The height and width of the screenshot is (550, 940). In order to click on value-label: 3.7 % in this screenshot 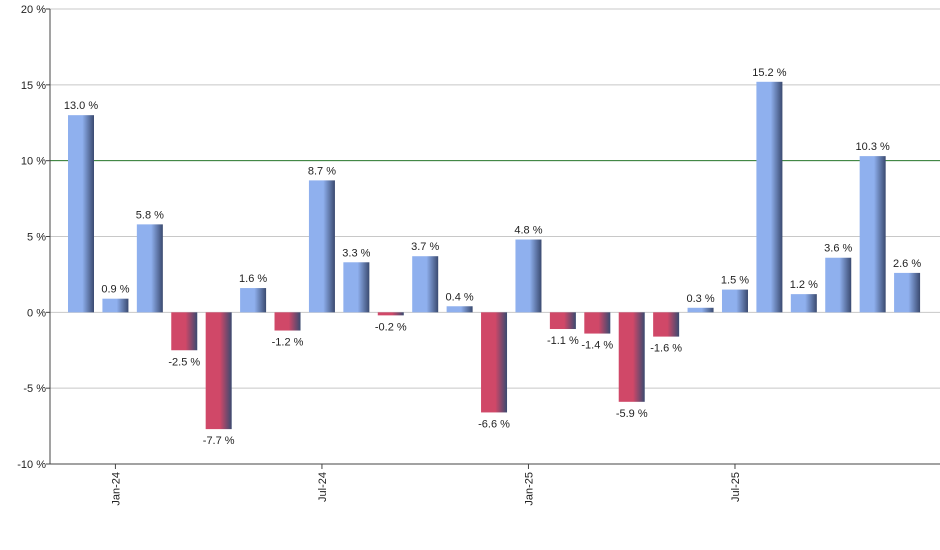, I will do `click(425, 247)`.